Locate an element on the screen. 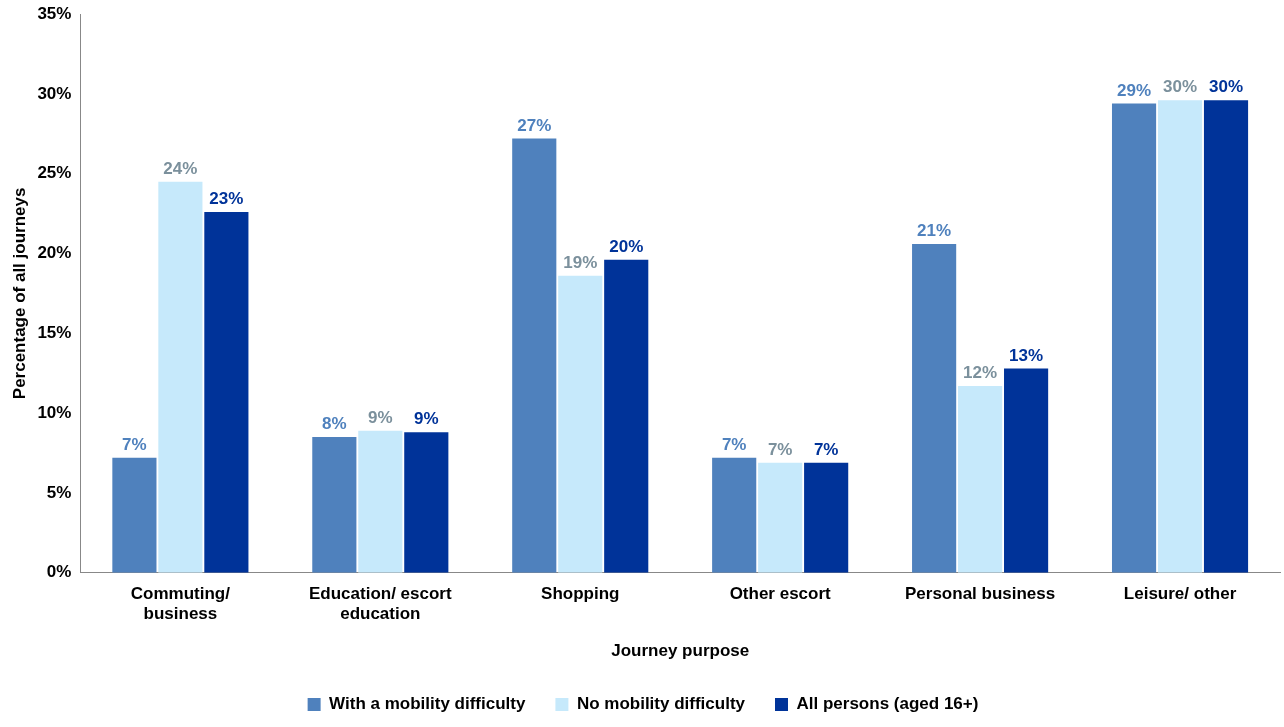 The width and height of the screenshot is (1284, 727). data-label: 29% is located at coordinates (1134, 90).